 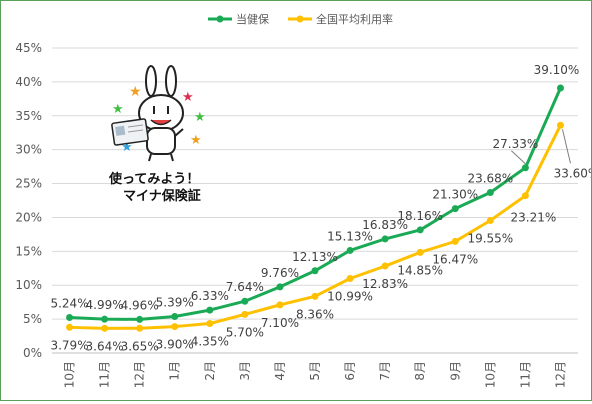 I want to click on data-label: 21.30%, so click(x=455, y=195).